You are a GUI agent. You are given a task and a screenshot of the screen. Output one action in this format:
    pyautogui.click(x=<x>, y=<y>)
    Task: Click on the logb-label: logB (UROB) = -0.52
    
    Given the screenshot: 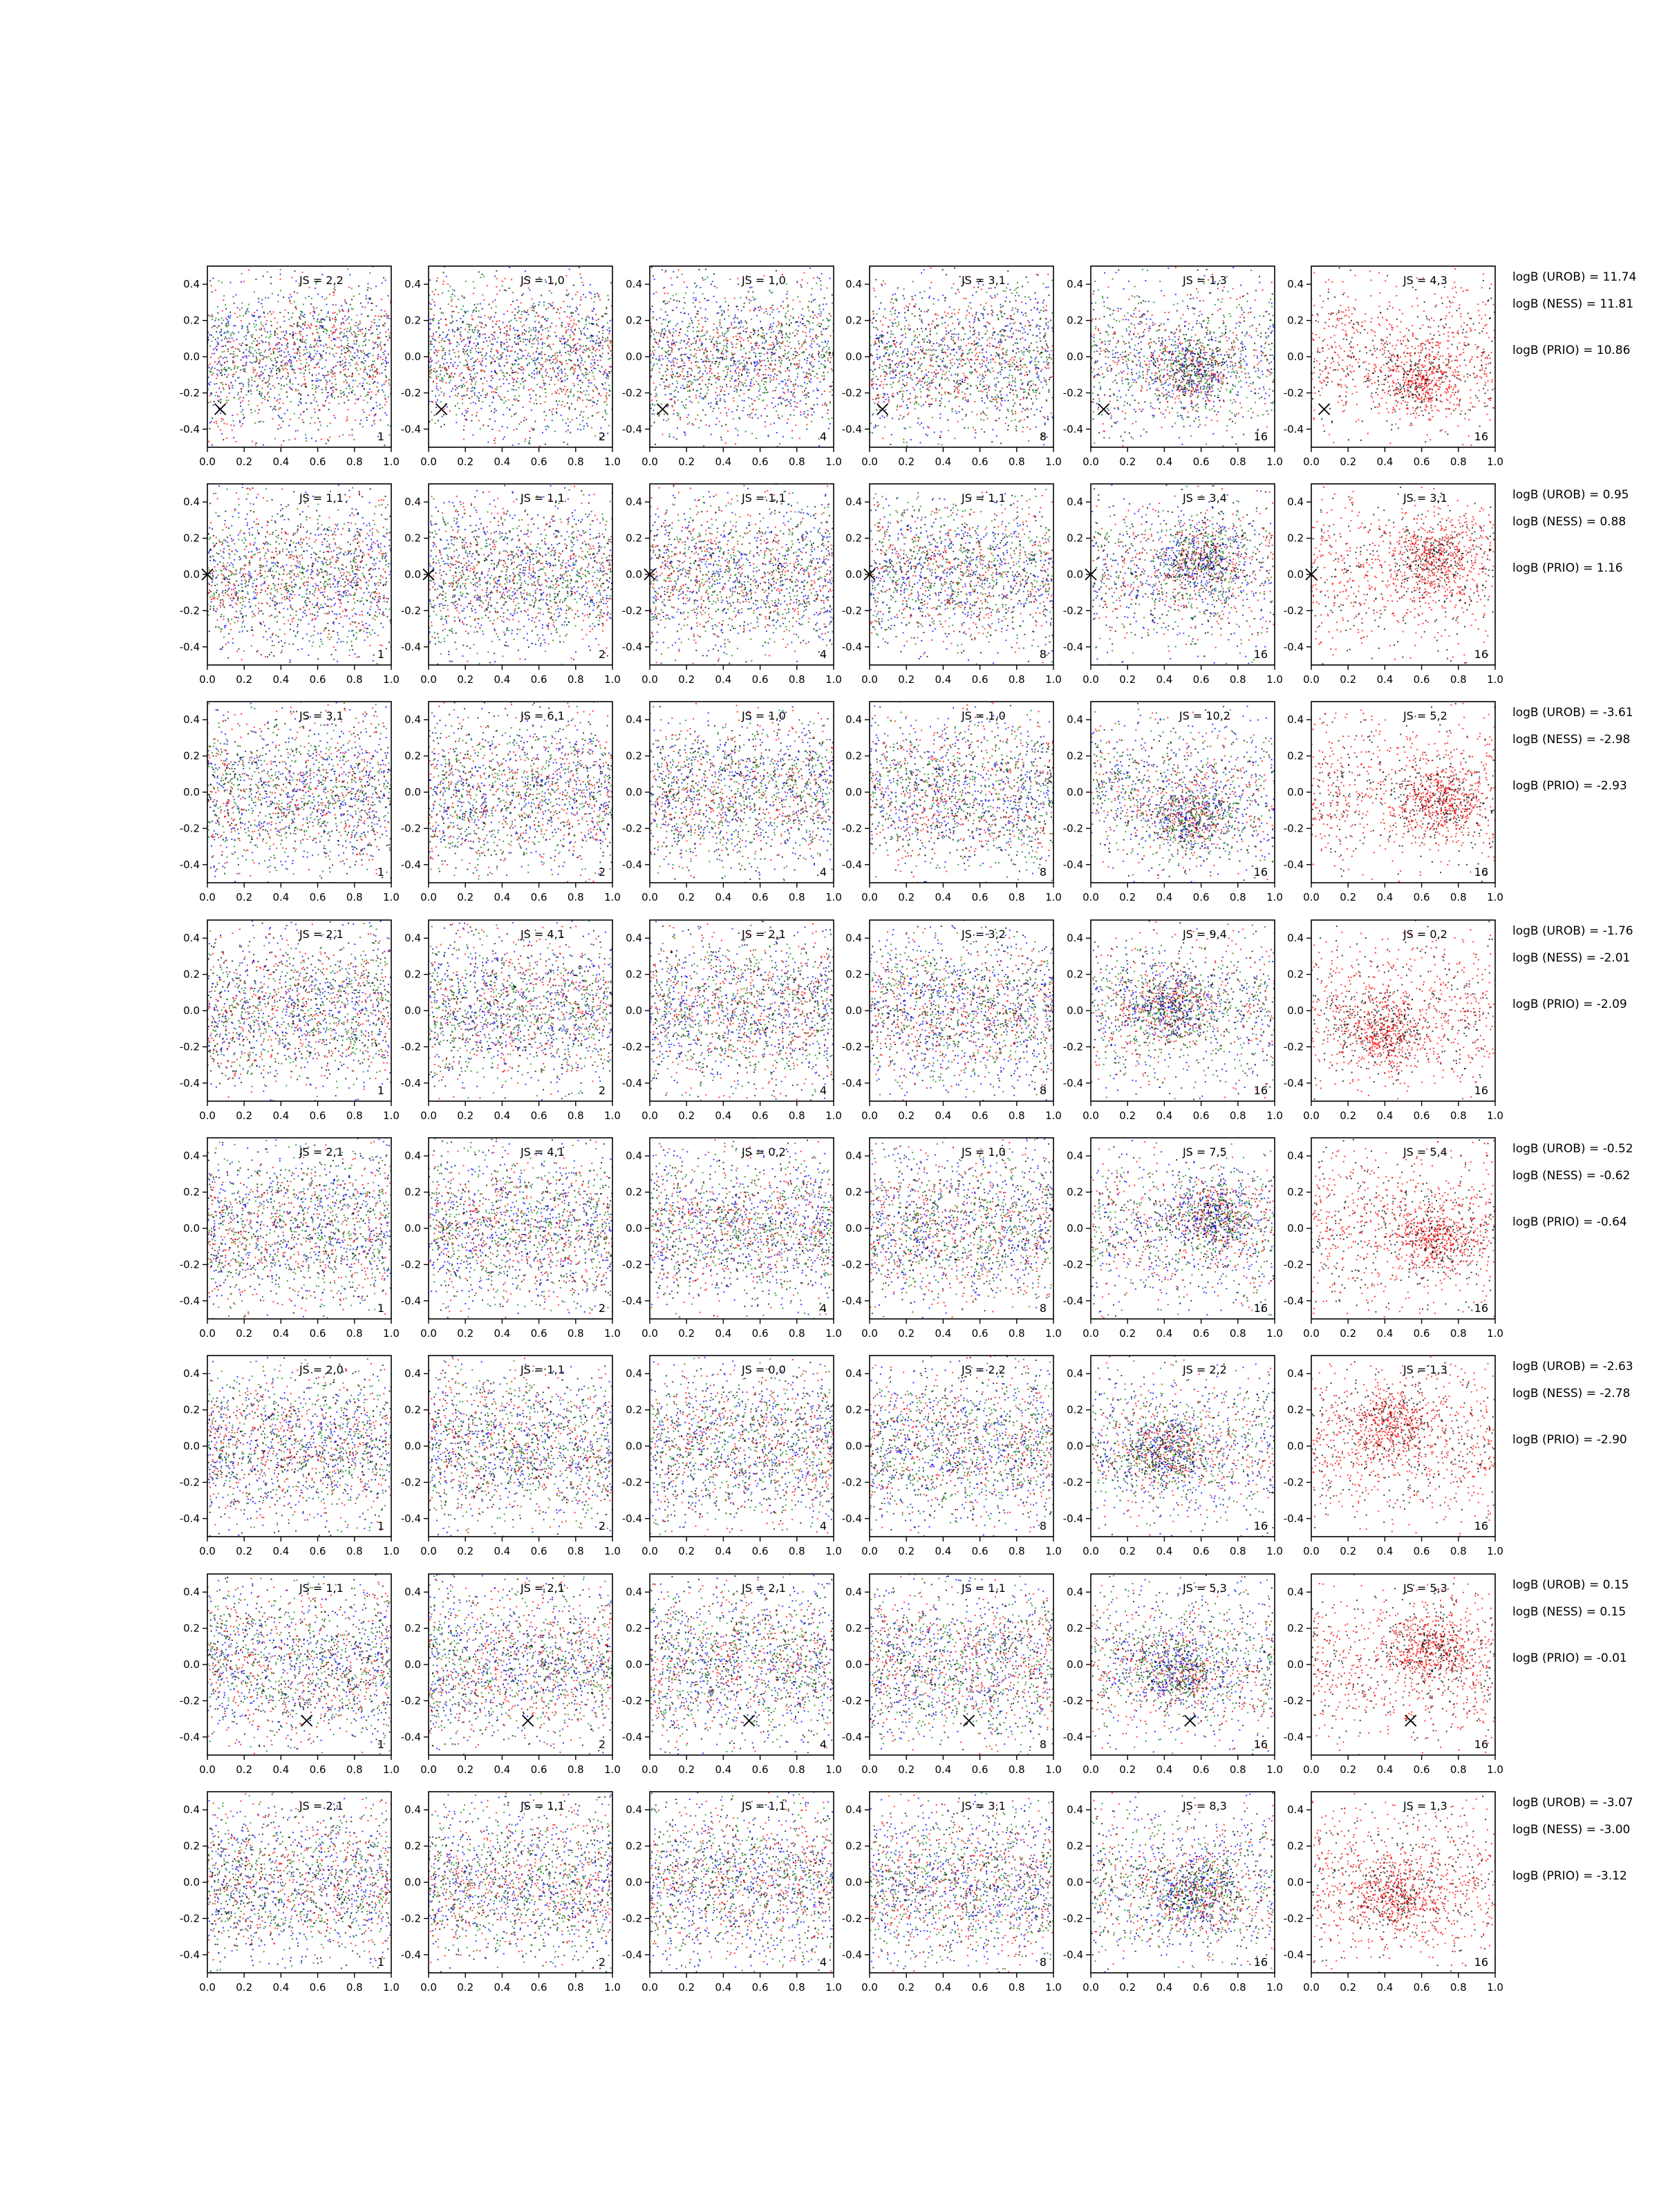 What is the action you would take?
    pyautogui.click(x=1572, y=1149)
    